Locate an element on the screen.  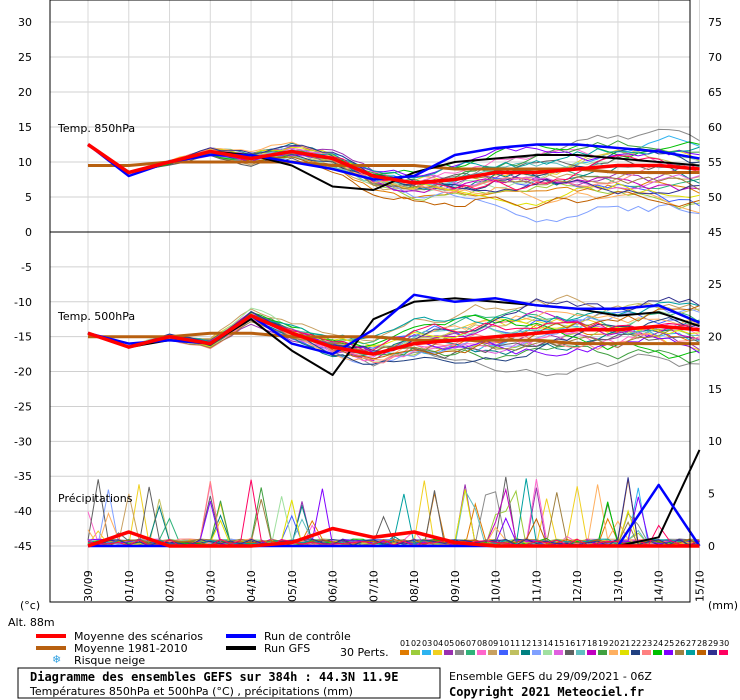
pert-number: 27 is located at coordinates (691, 643).